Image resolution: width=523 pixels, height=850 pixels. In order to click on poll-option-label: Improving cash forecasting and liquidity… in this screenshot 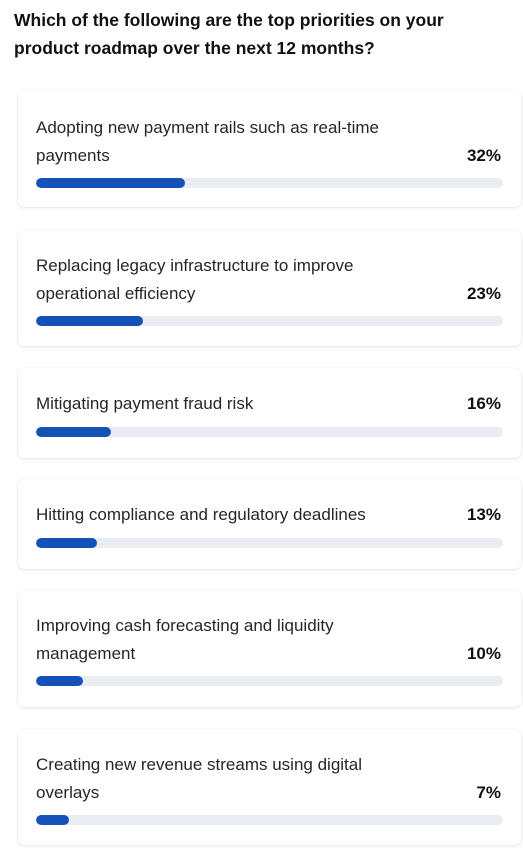, I will do `click(185, 639)`.